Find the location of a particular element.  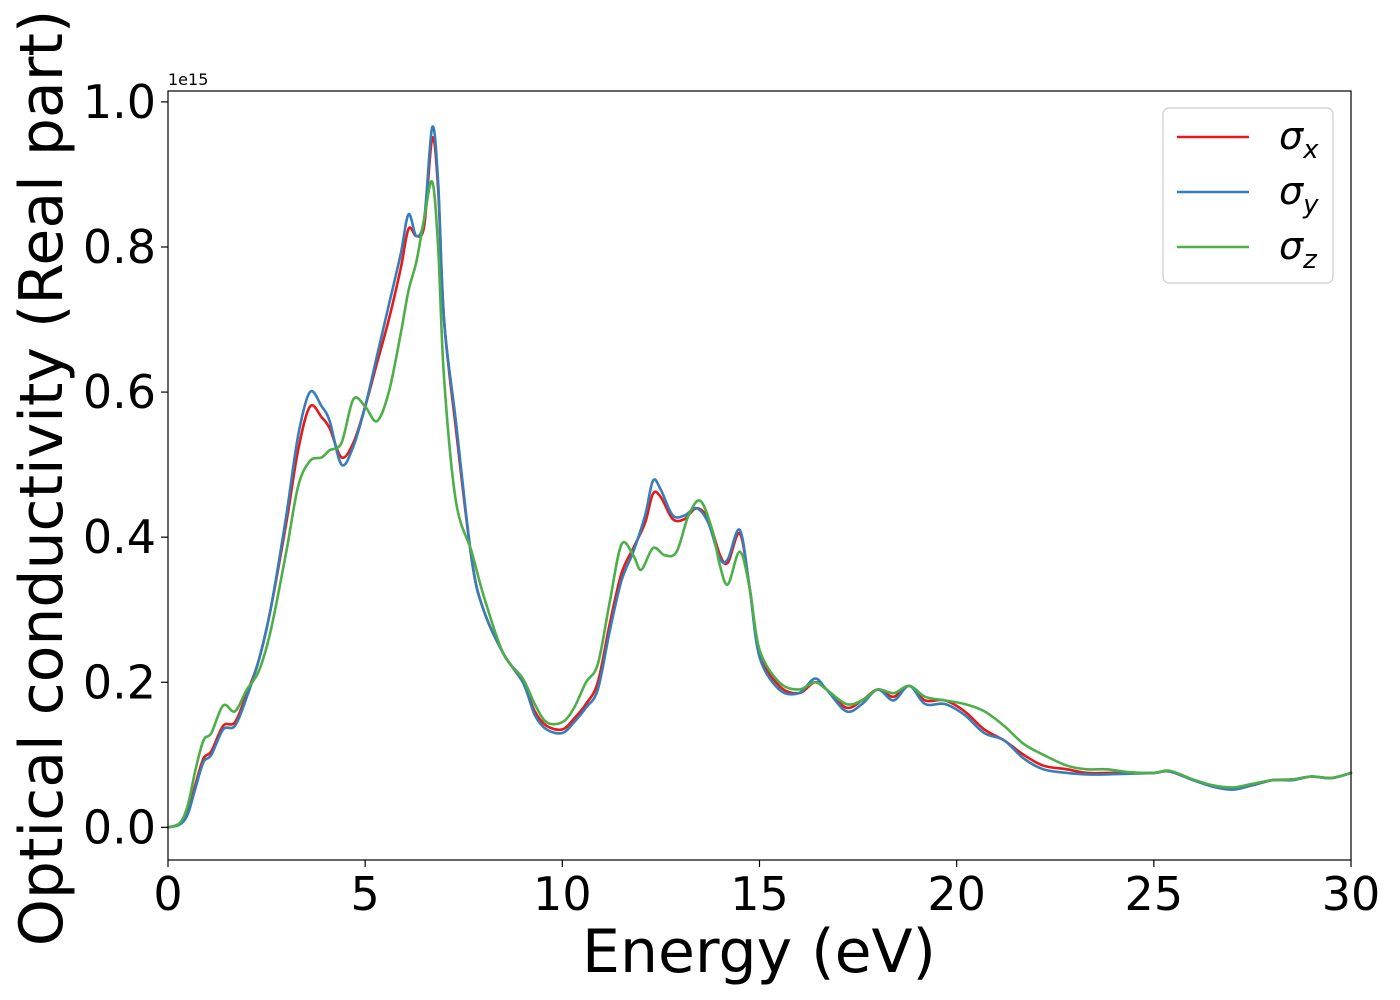

y-tick-label: 0.0 is located at coordinates (119, 827).